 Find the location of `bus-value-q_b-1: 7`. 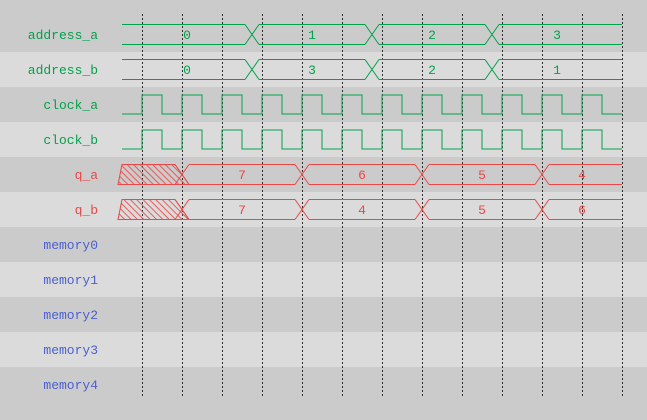

bus-value-q_b-1: 7 is located at coordinates (242, 210).